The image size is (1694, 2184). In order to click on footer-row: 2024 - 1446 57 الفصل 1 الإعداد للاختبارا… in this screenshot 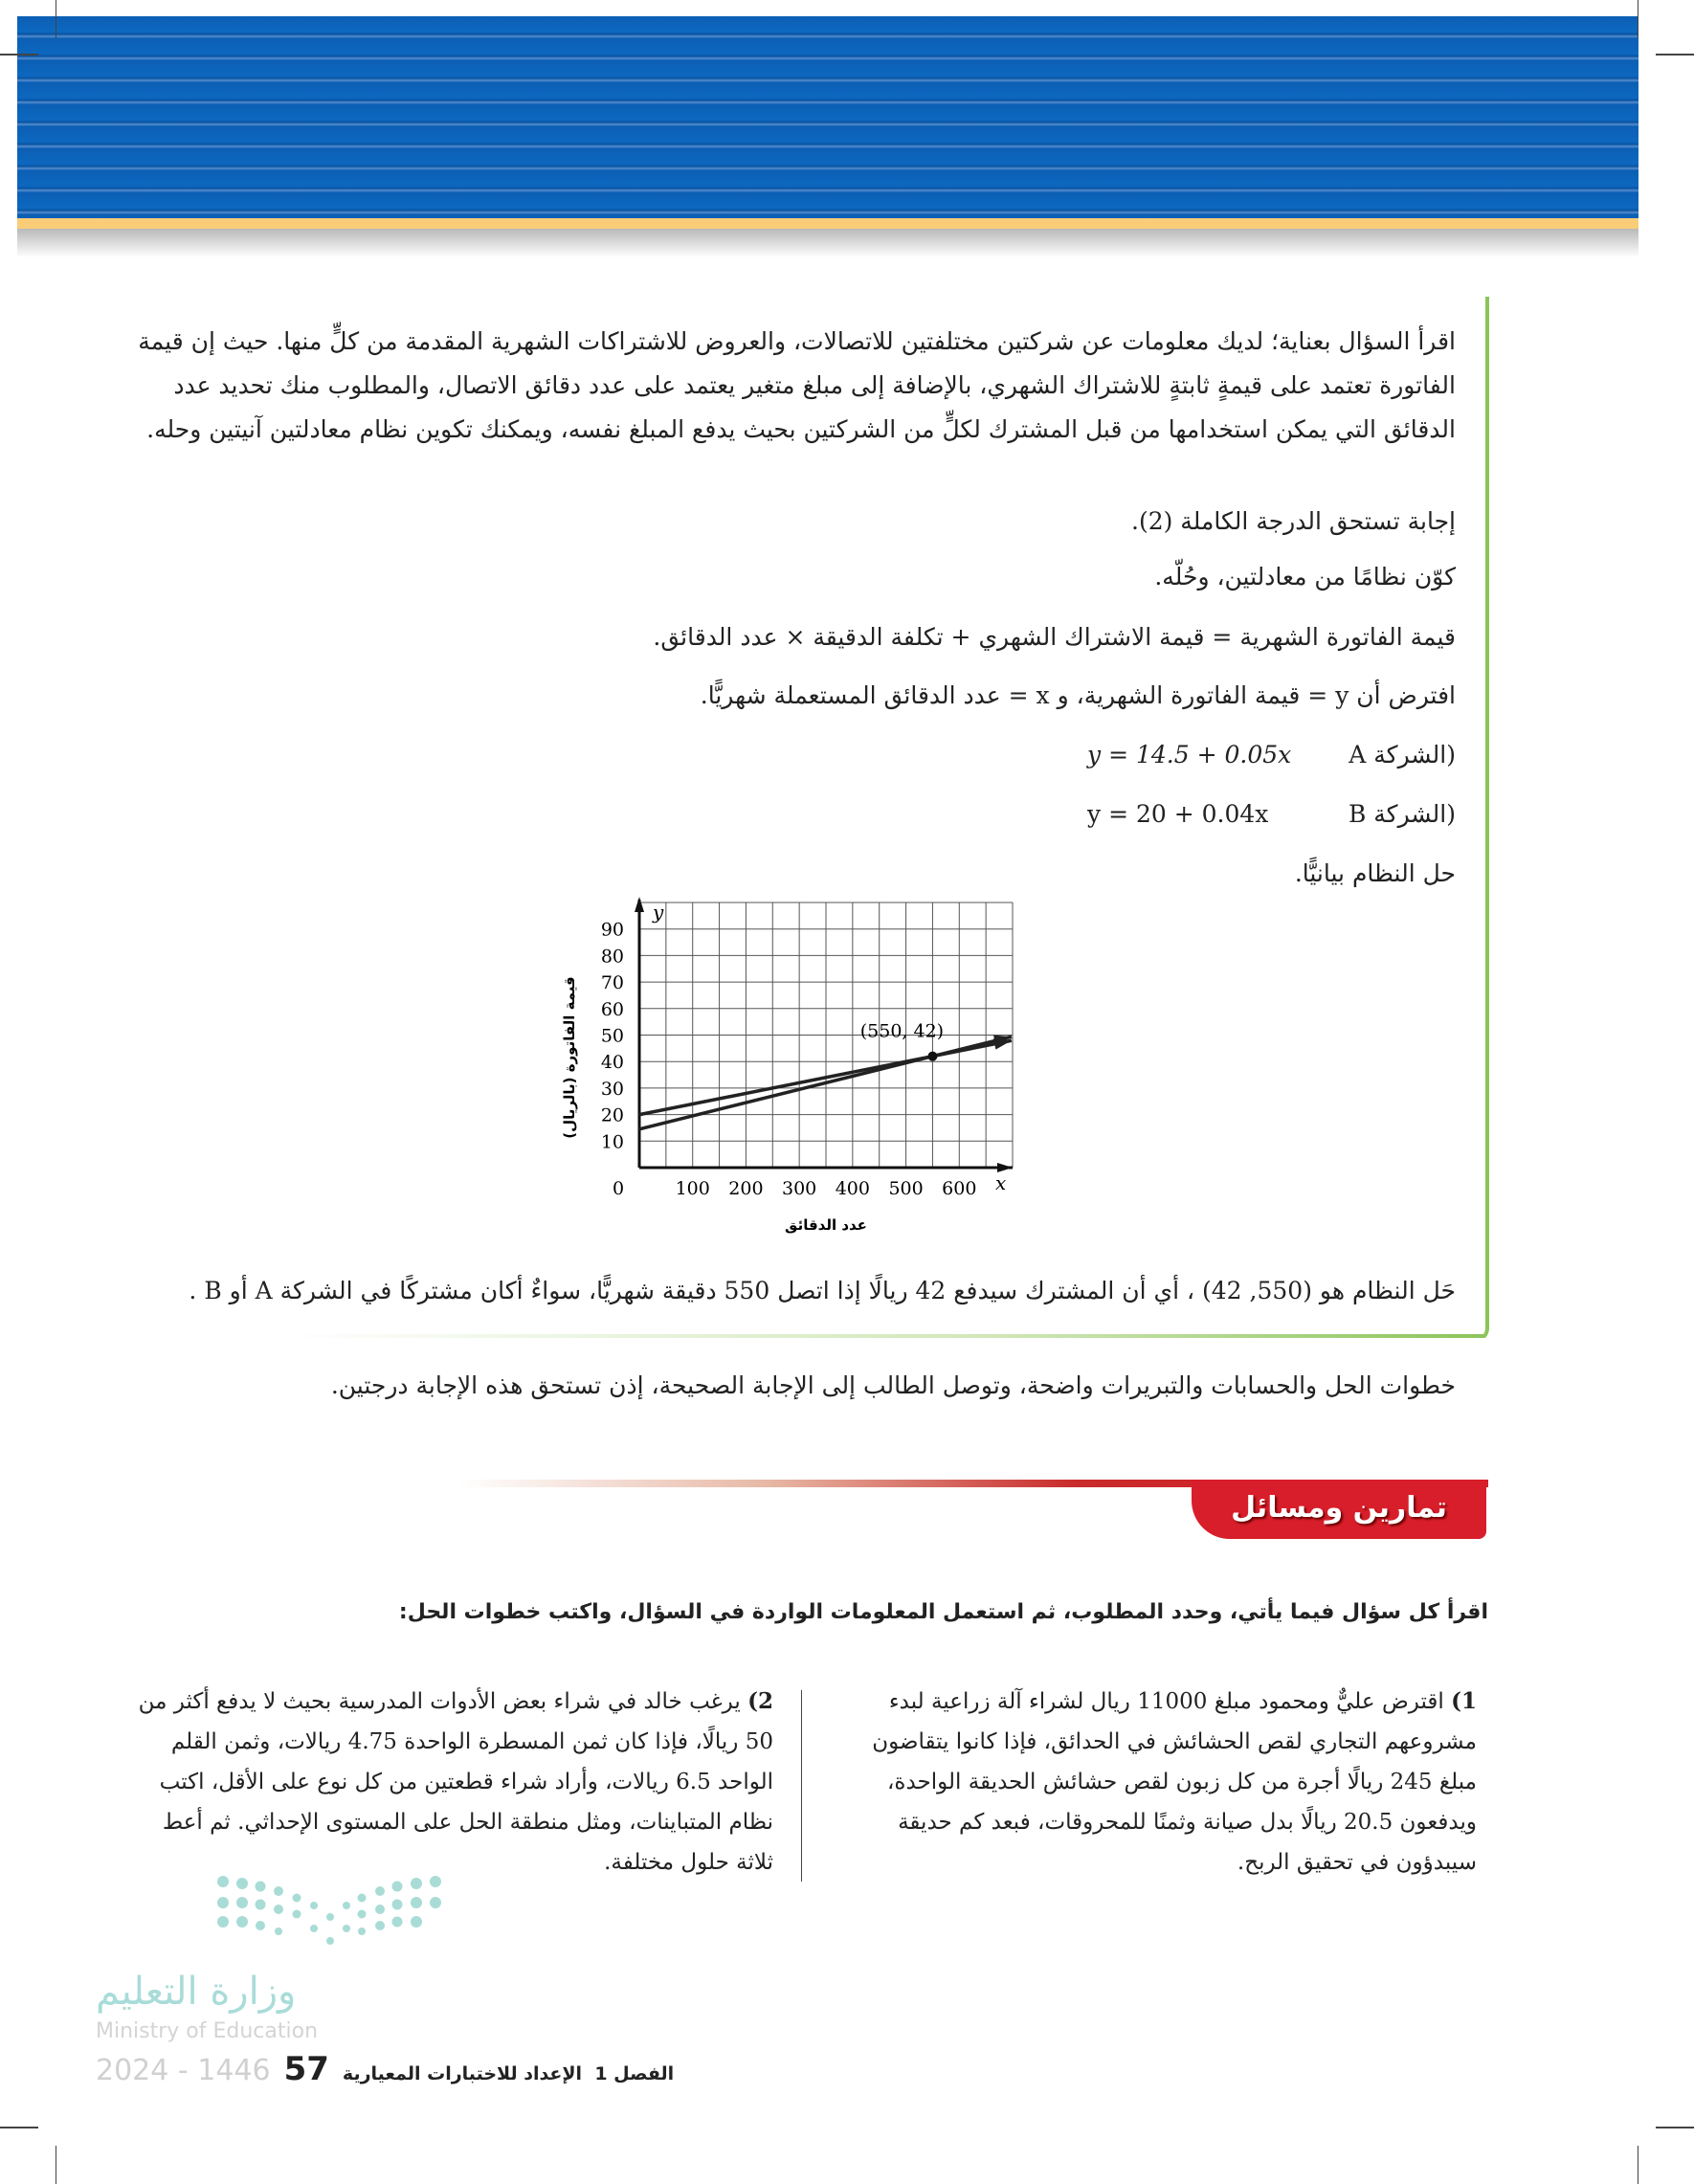, I will do `click(385, 2069)`.